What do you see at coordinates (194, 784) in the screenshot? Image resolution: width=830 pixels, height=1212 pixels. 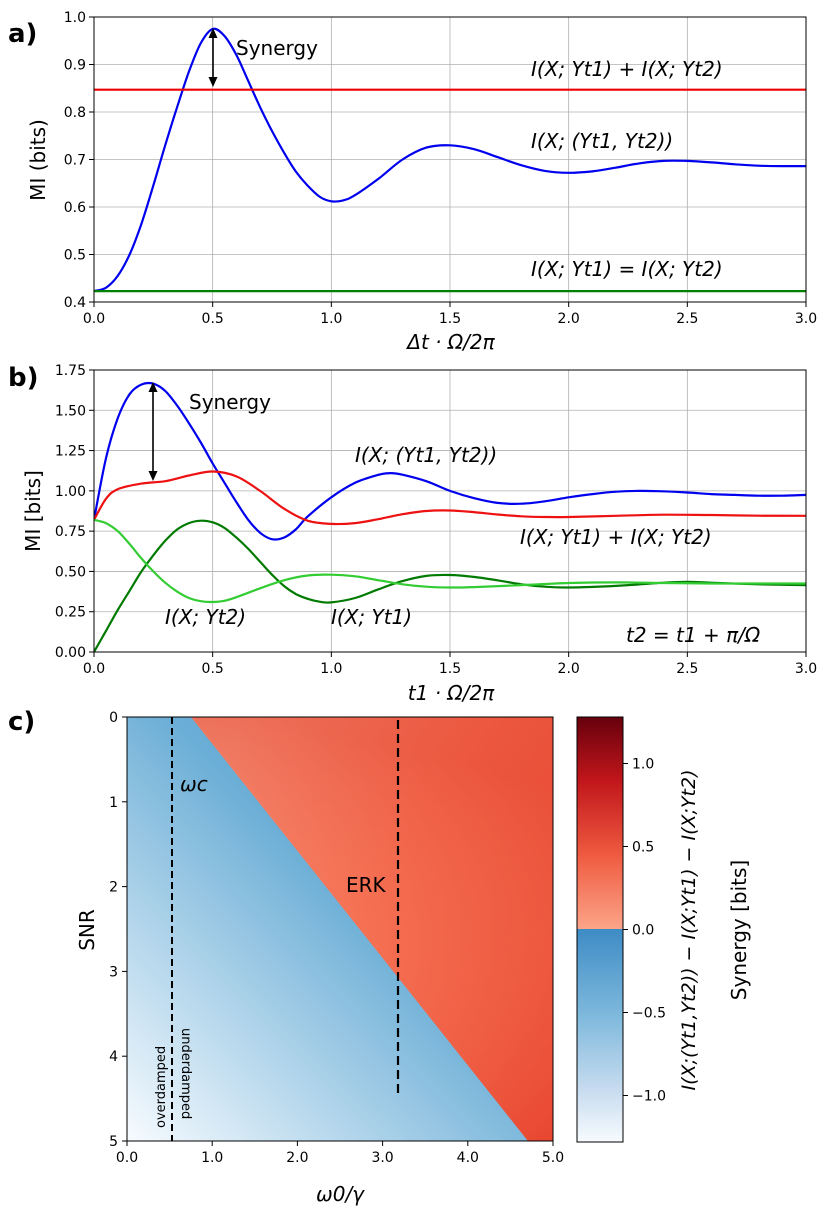 I see `omega-c-label: ωc` at bounding box center [194, 784].